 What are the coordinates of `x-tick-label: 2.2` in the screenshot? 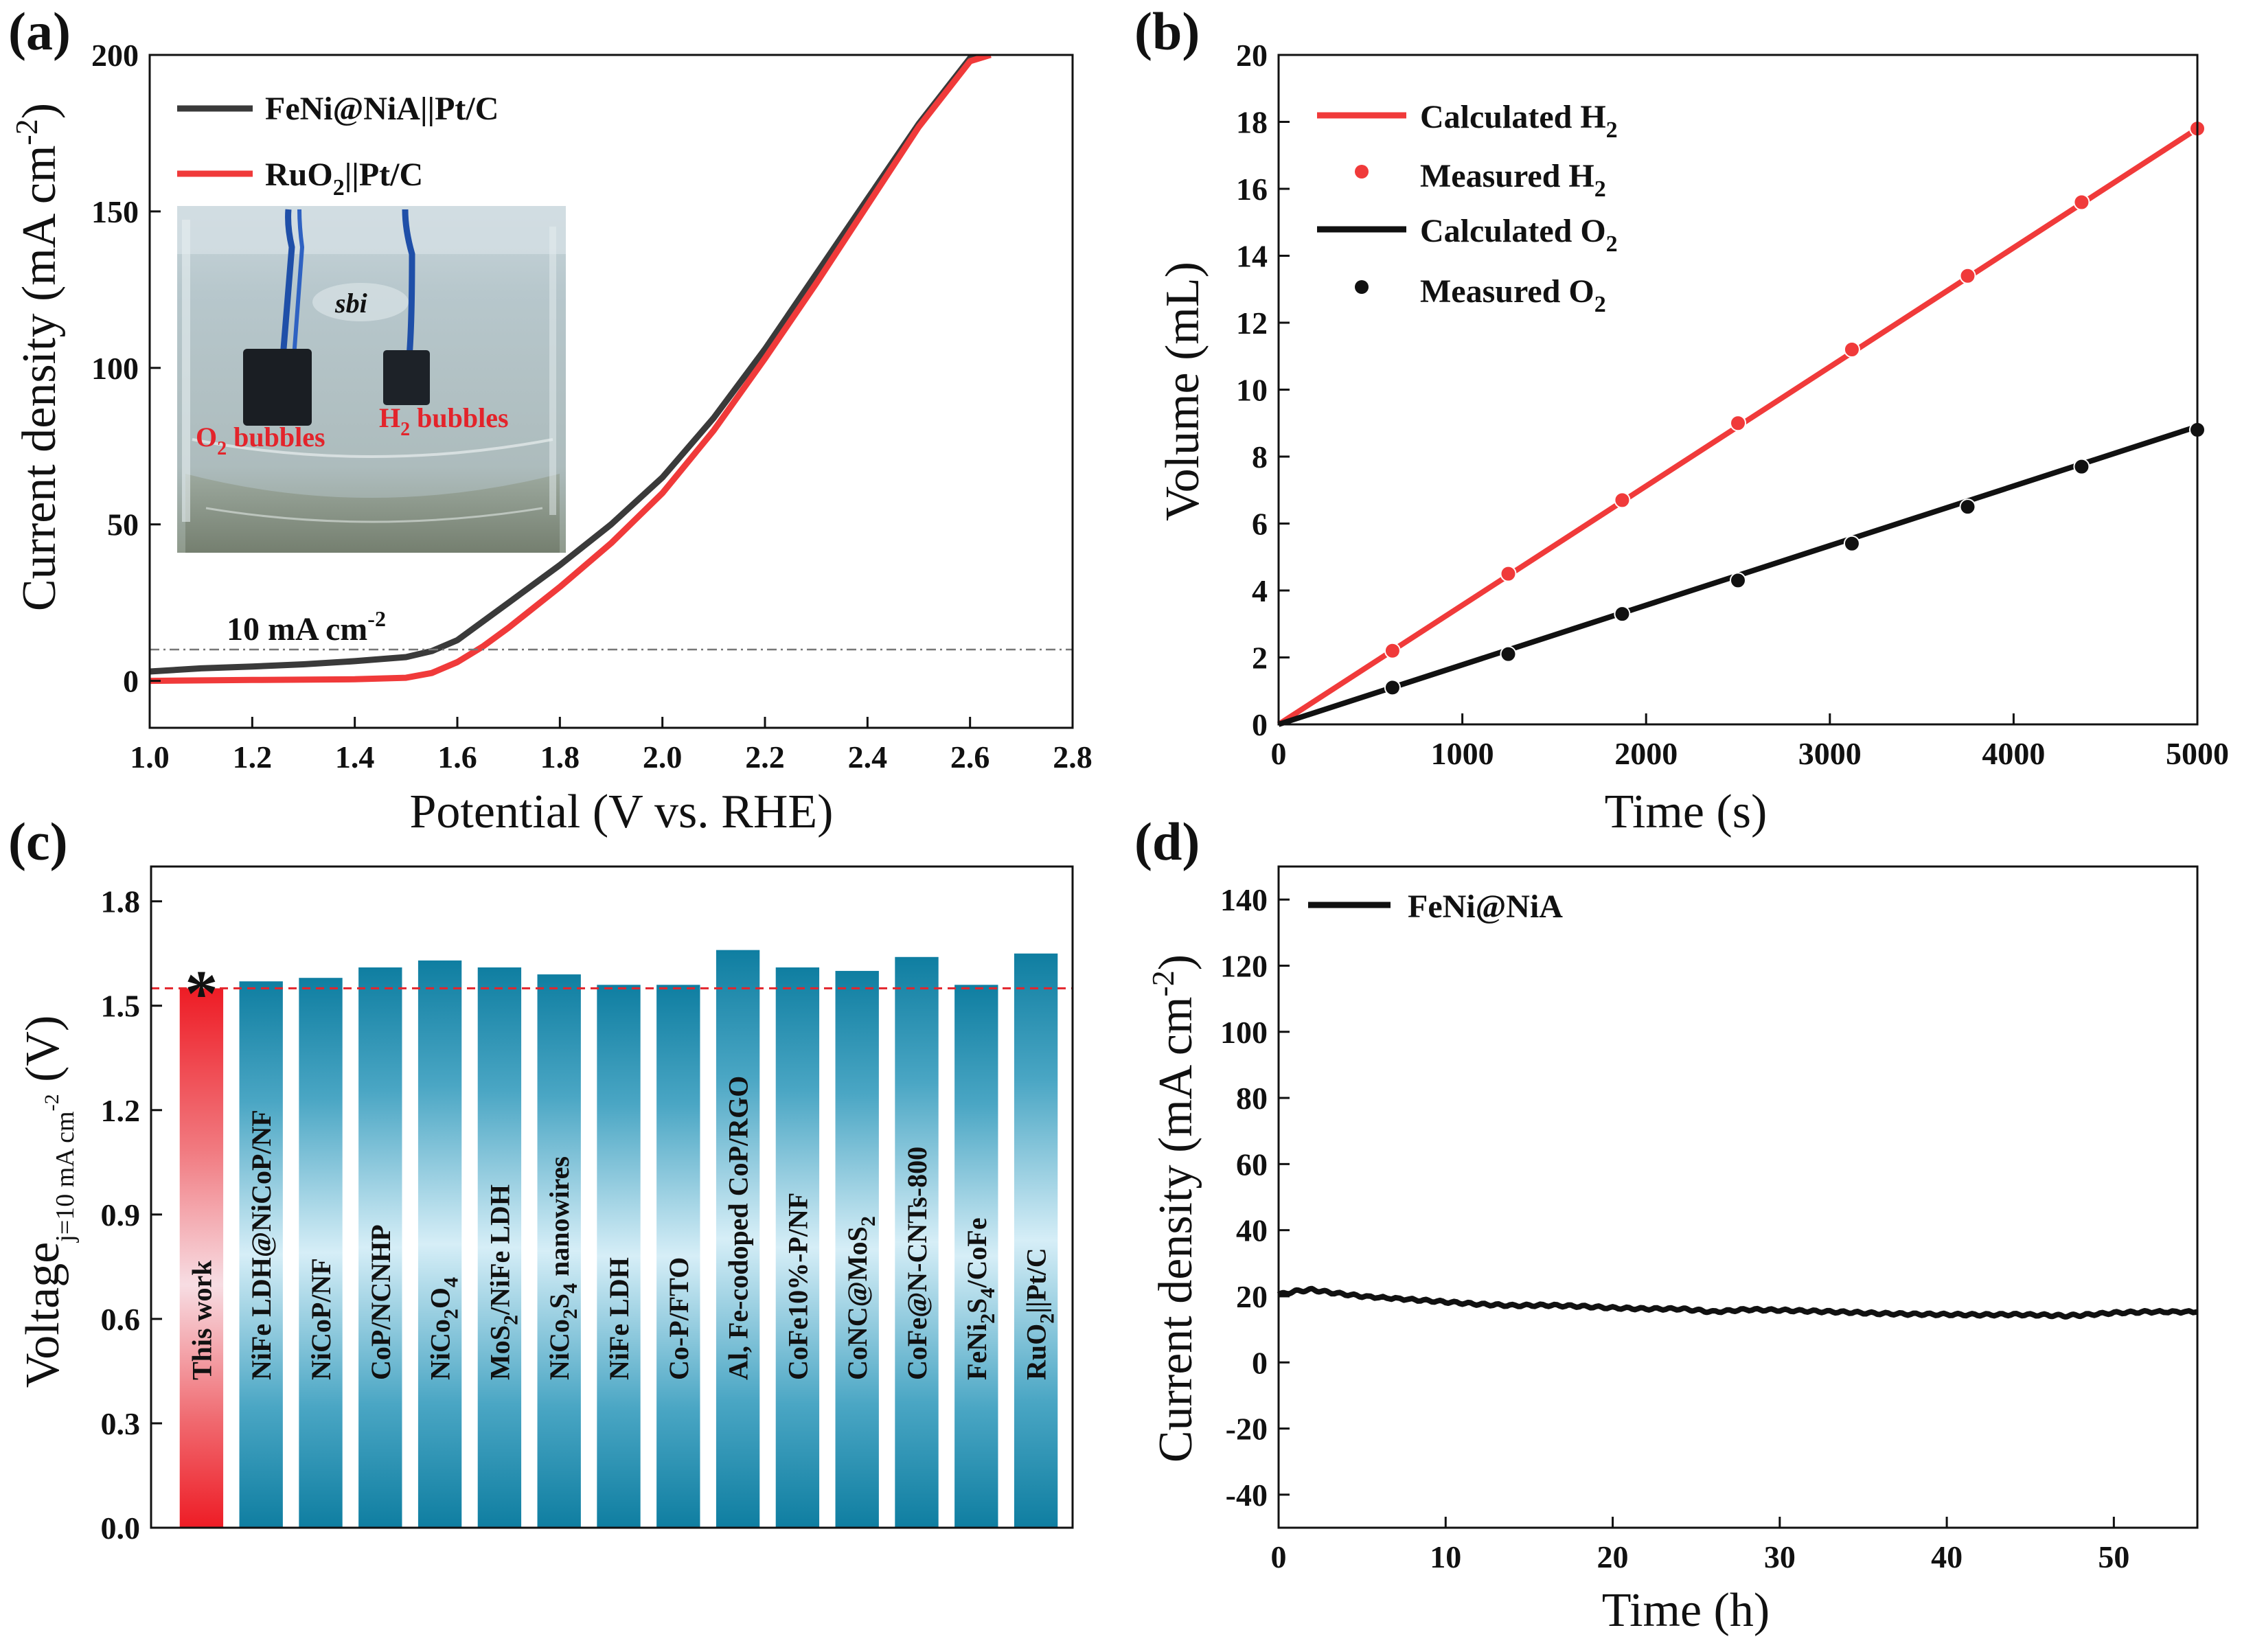 It's located at (765, 757).